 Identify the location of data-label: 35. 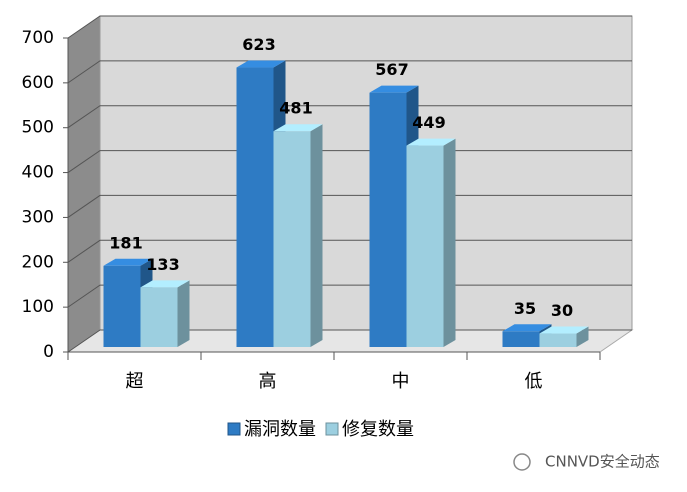
(525, 308).